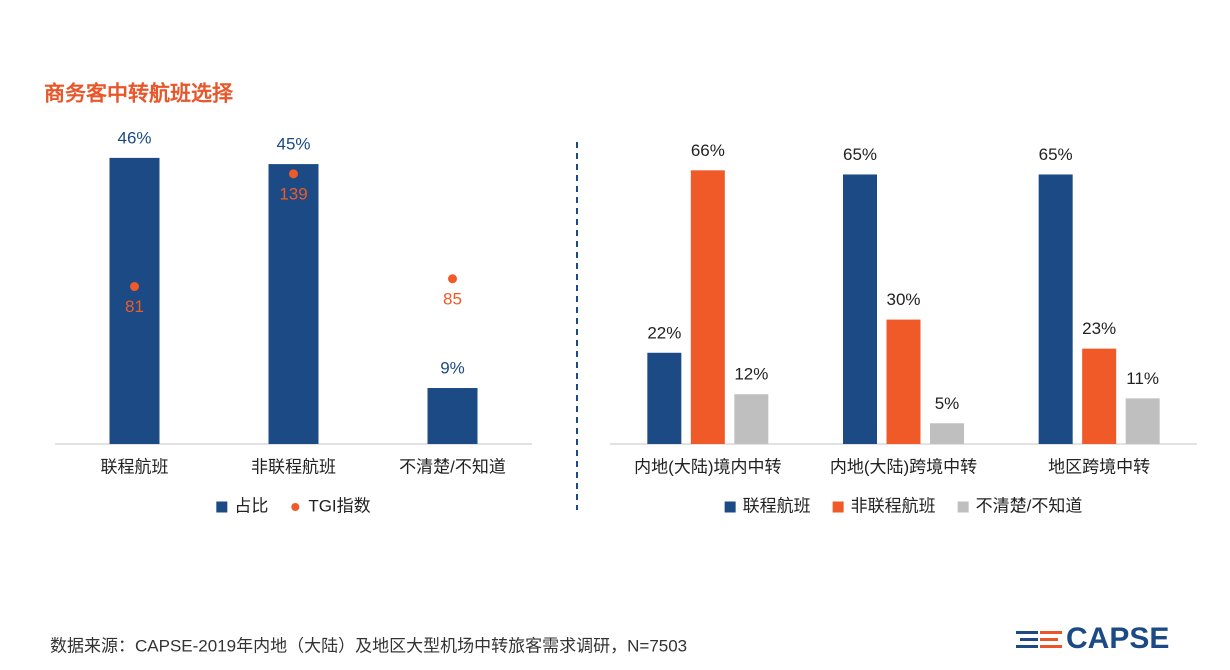 The image size is (1230, 670). I want to click on legend: 联程航班 非联程航班 不清楚/不知道, so click(903, 505).